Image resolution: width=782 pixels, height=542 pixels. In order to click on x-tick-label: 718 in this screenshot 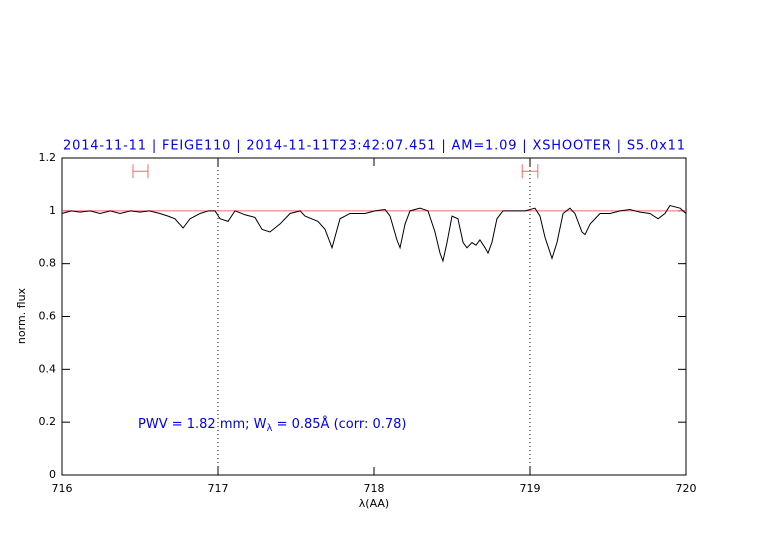, I will do `click(374, 488)`.